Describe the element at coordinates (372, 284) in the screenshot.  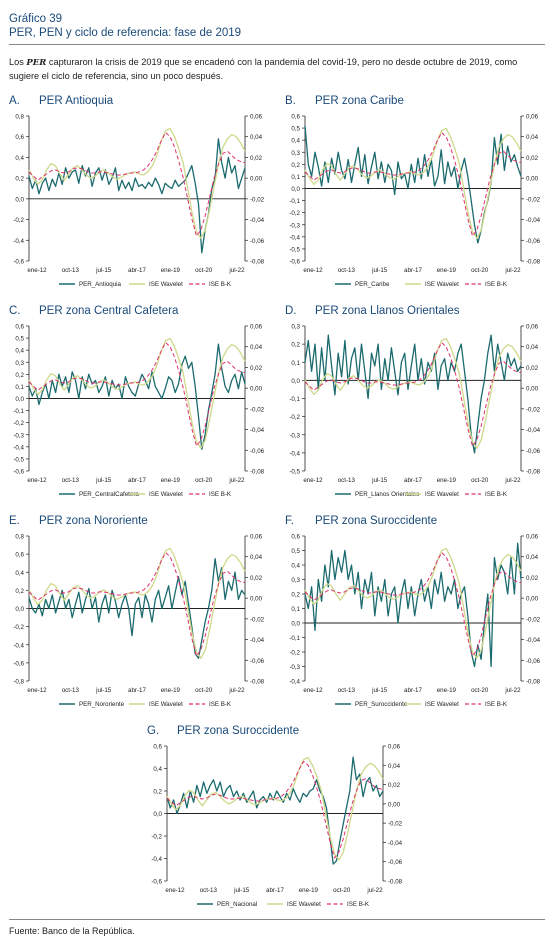
I see `legend-label-per: PER_Caribe` at that location.